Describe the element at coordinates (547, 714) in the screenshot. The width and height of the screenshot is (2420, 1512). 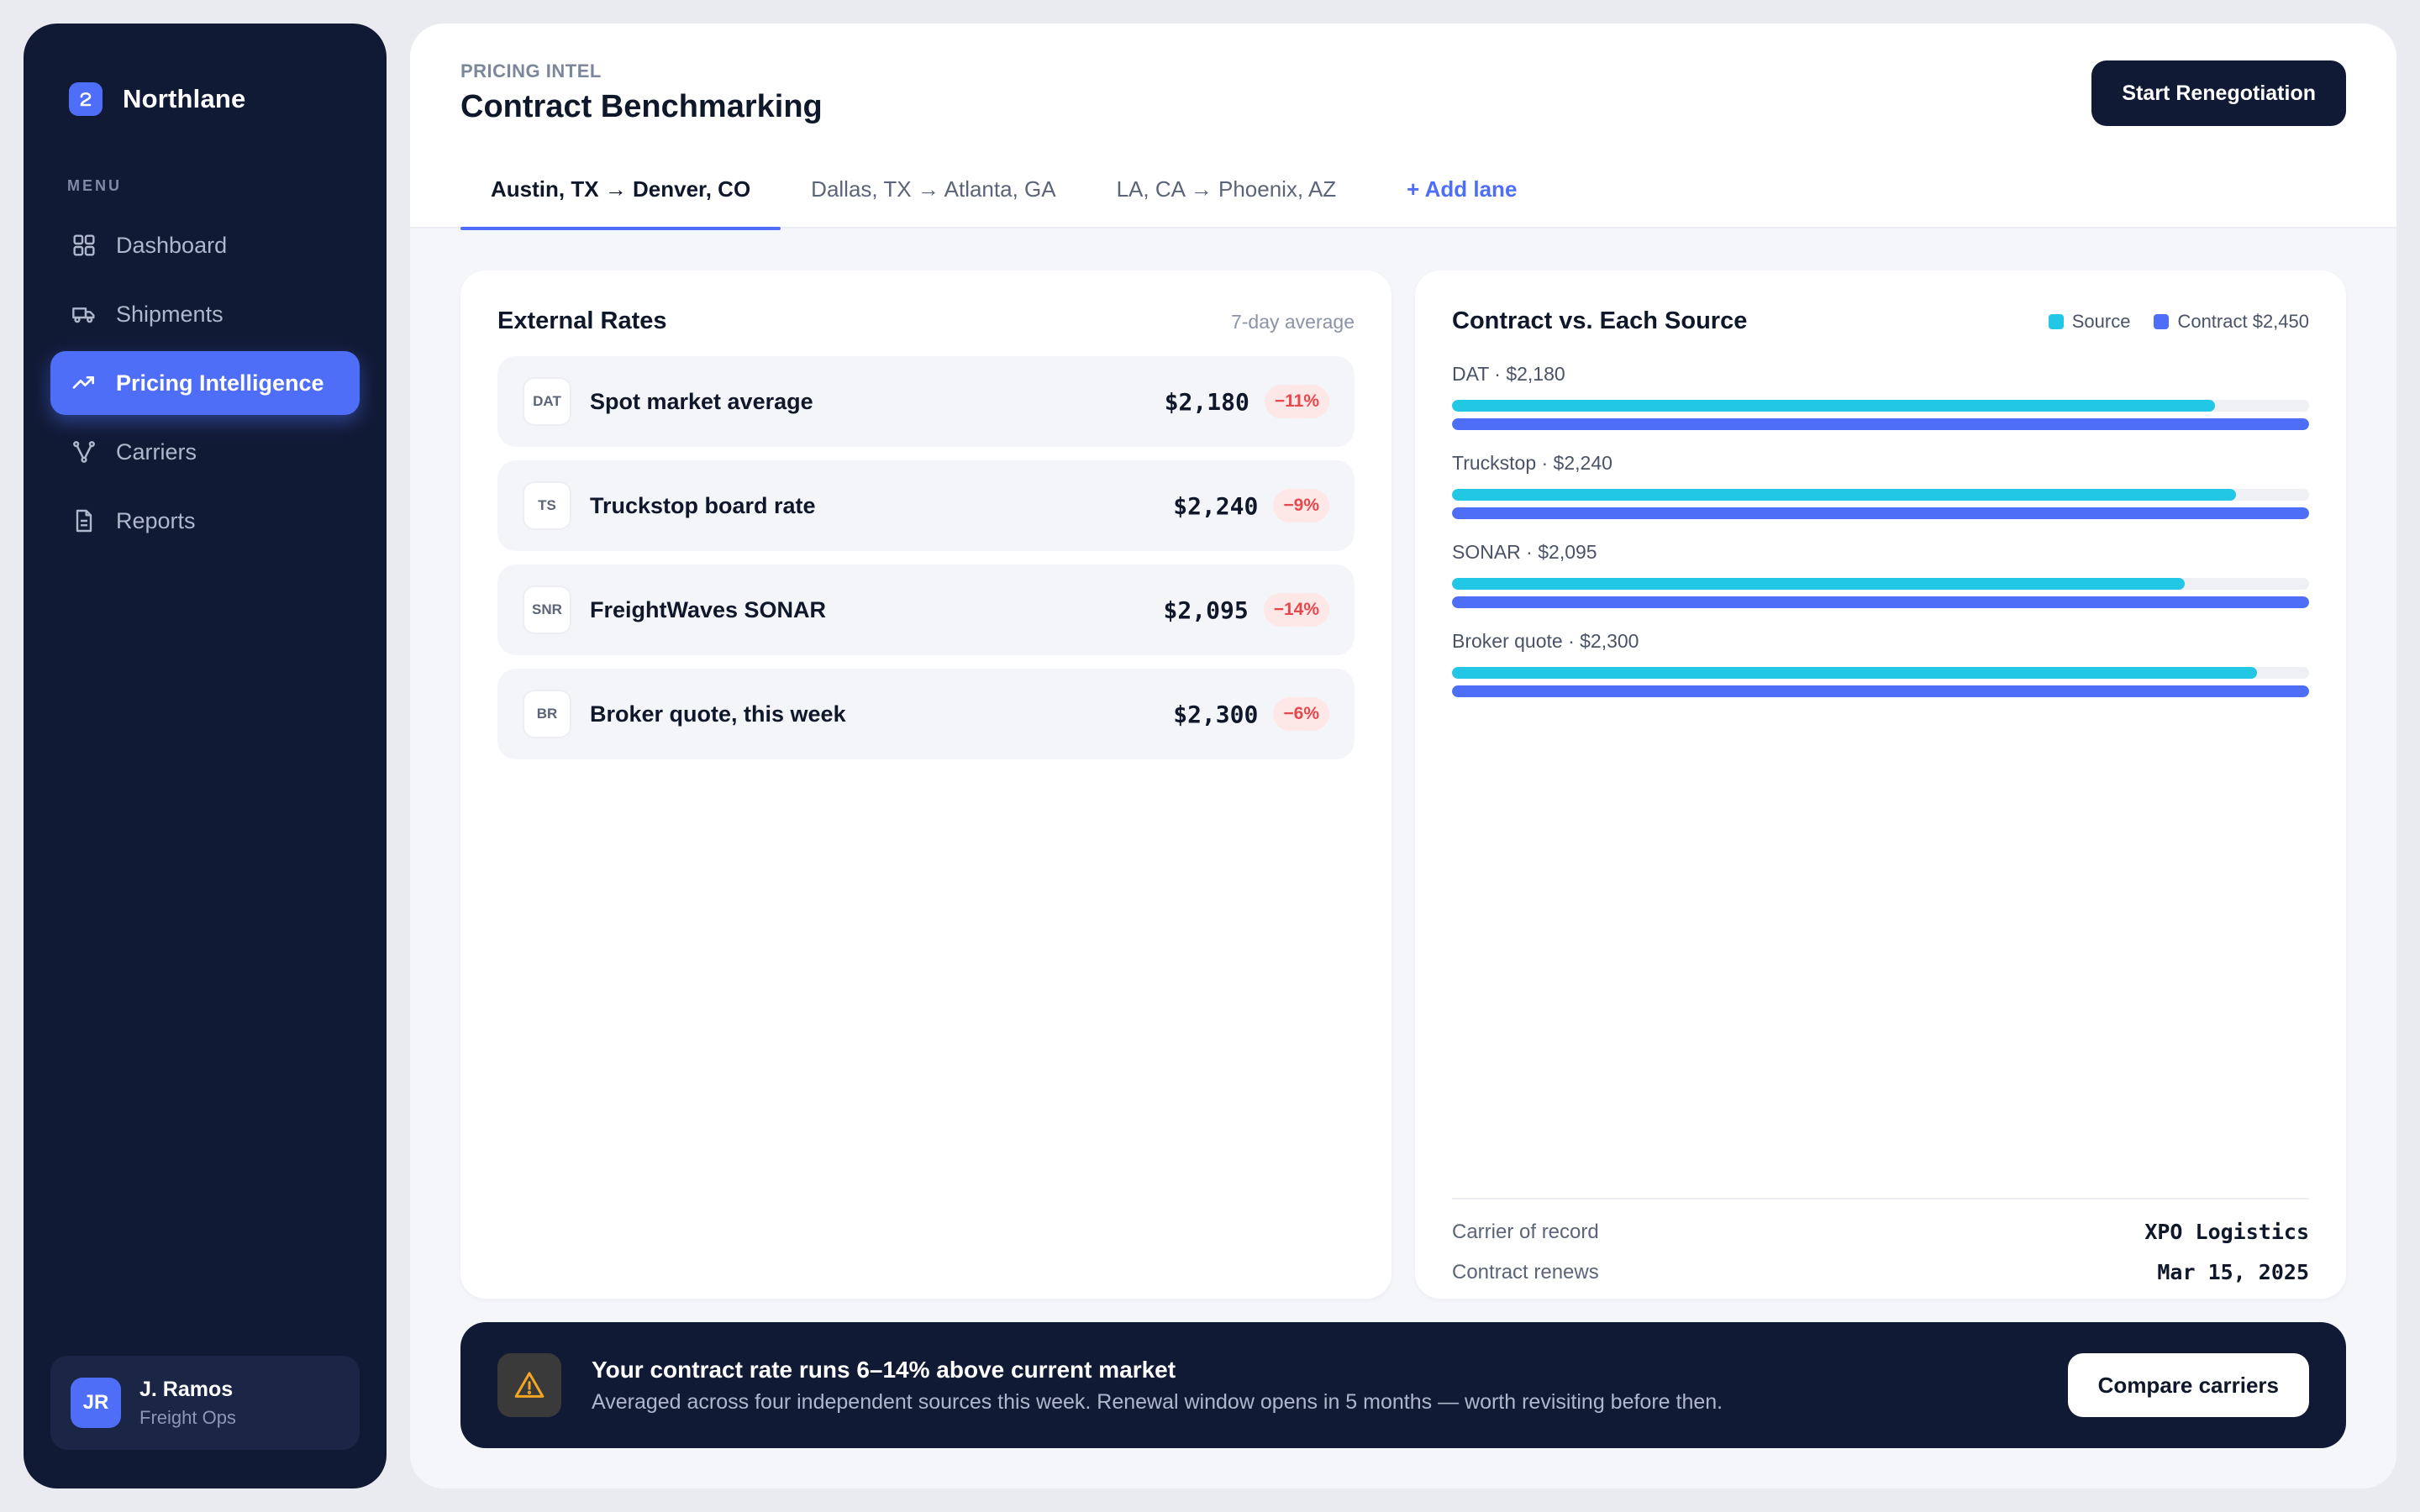
I see `rate-source-code: BR` at that location.